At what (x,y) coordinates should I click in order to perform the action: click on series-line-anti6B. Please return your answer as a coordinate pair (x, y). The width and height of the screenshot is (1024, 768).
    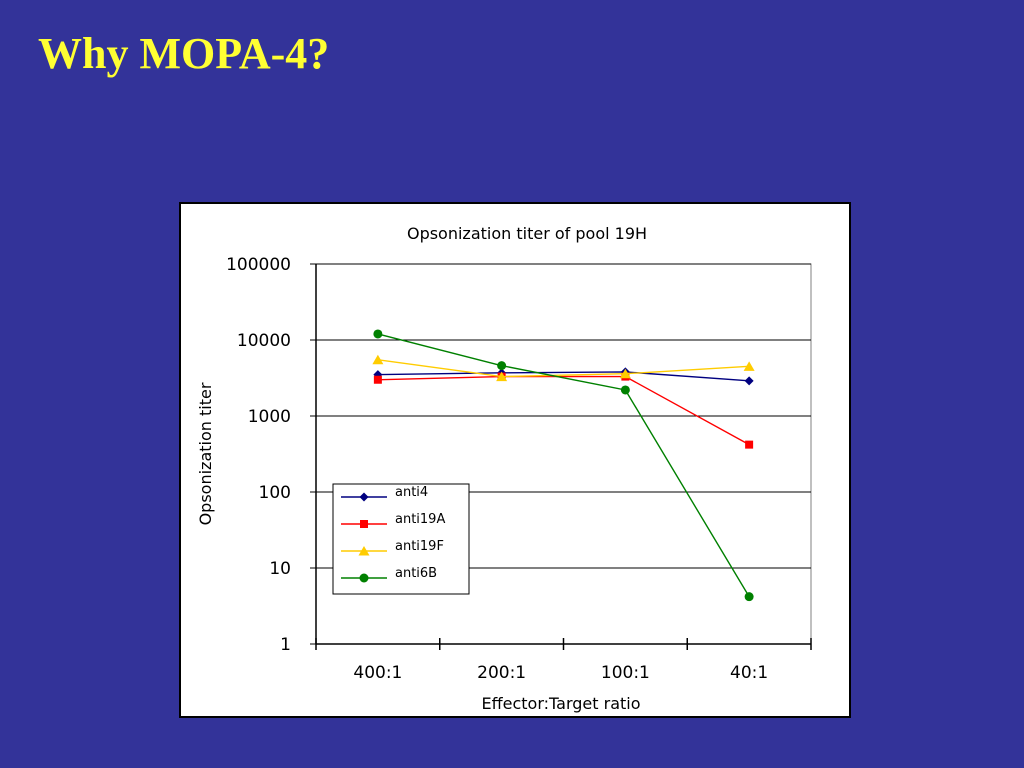
    Looking at the image, I should click on (563, 465).